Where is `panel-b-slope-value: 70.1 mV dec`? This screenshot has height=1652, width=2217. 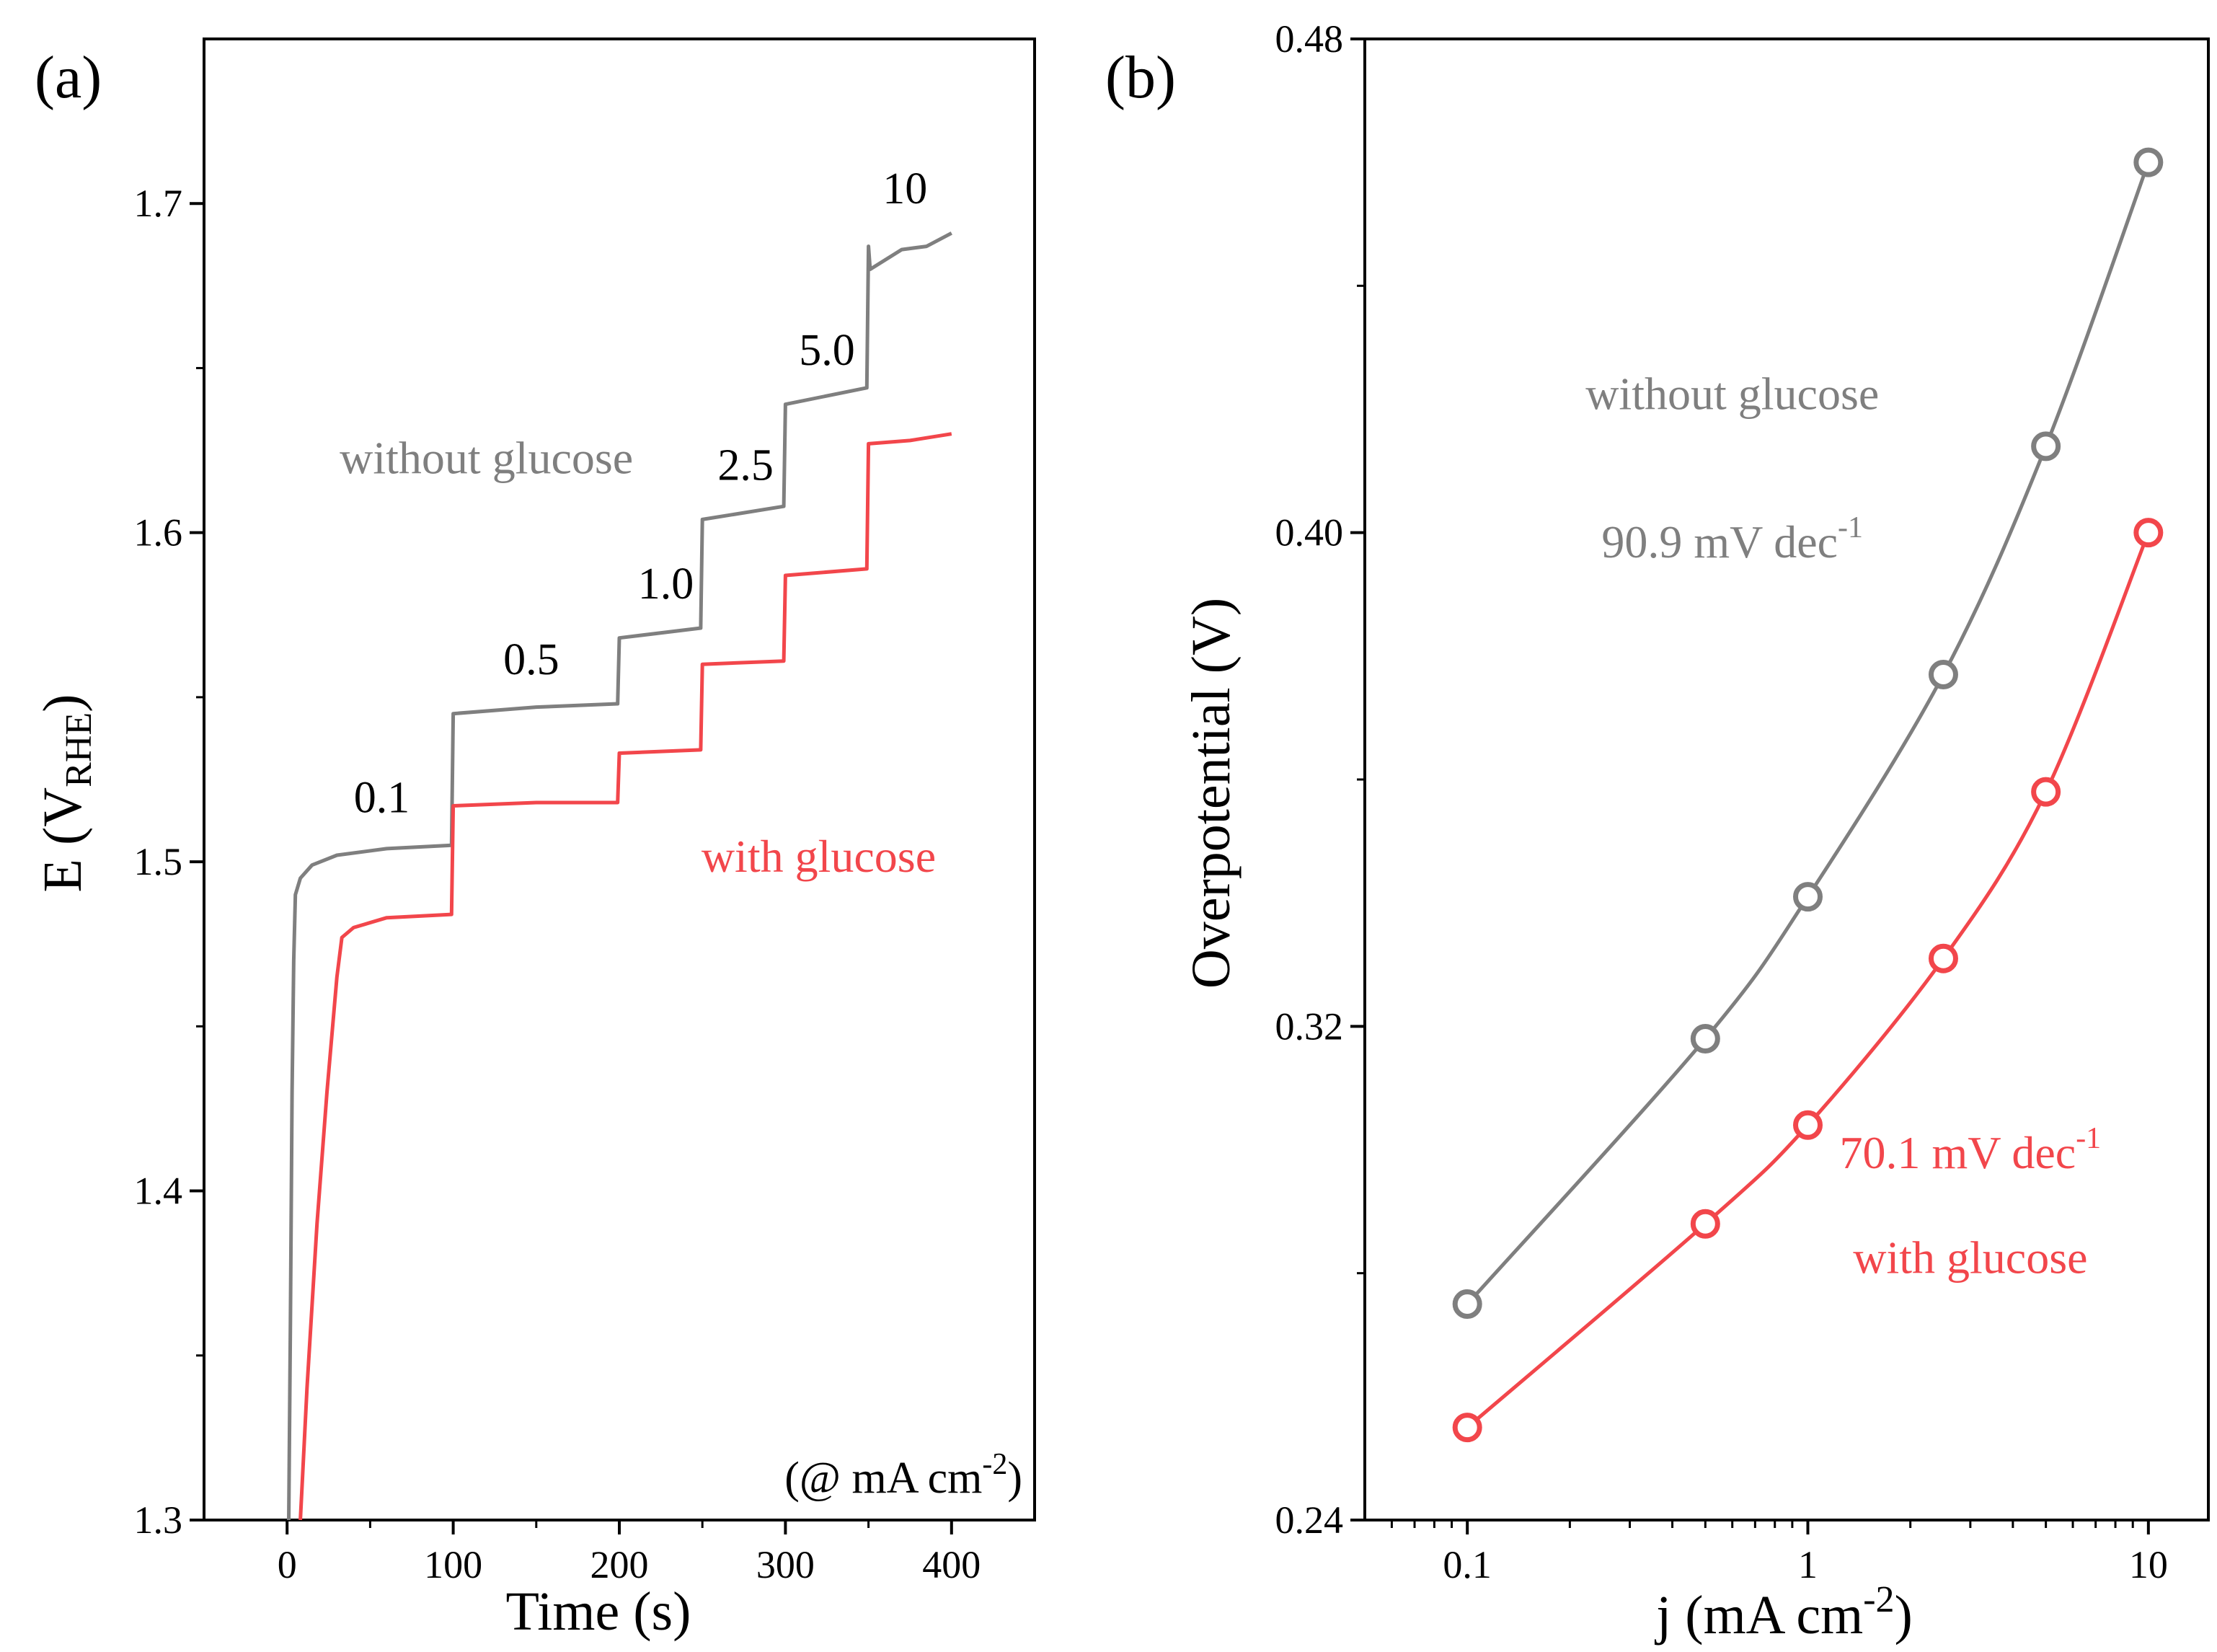 panel-b-slope-value: 70.1 mV dec is located at coordinates (1958, 1152).